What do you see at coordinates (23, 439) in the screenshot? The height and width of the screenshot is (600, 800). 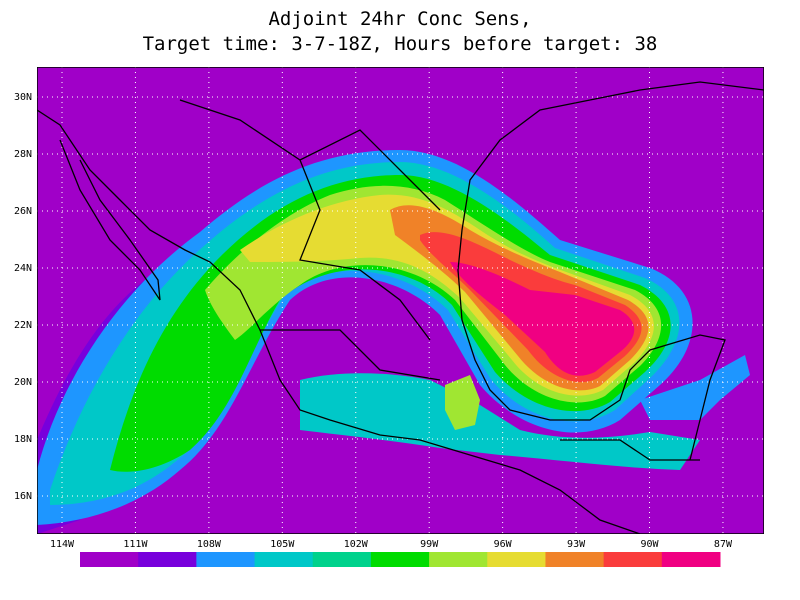 I see `lat-tick-label: 18N` at bounding box center [23, 439].